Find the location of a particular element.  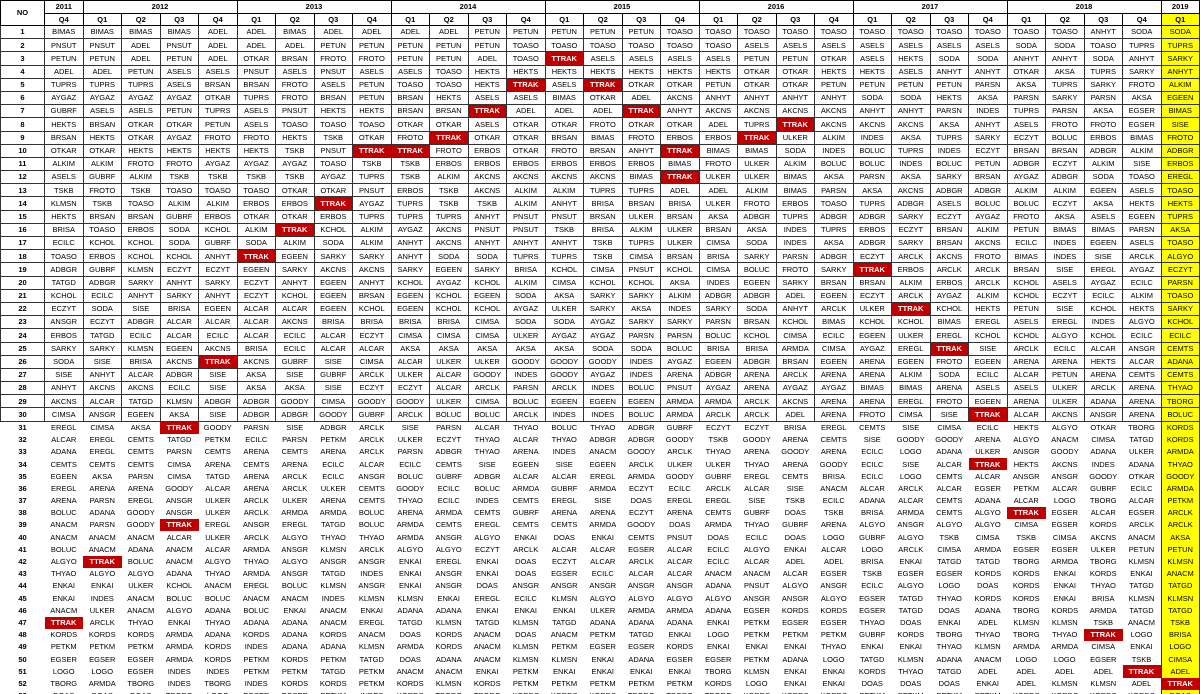

stock-cell: ENKAI is located at coordinates (410, 574).